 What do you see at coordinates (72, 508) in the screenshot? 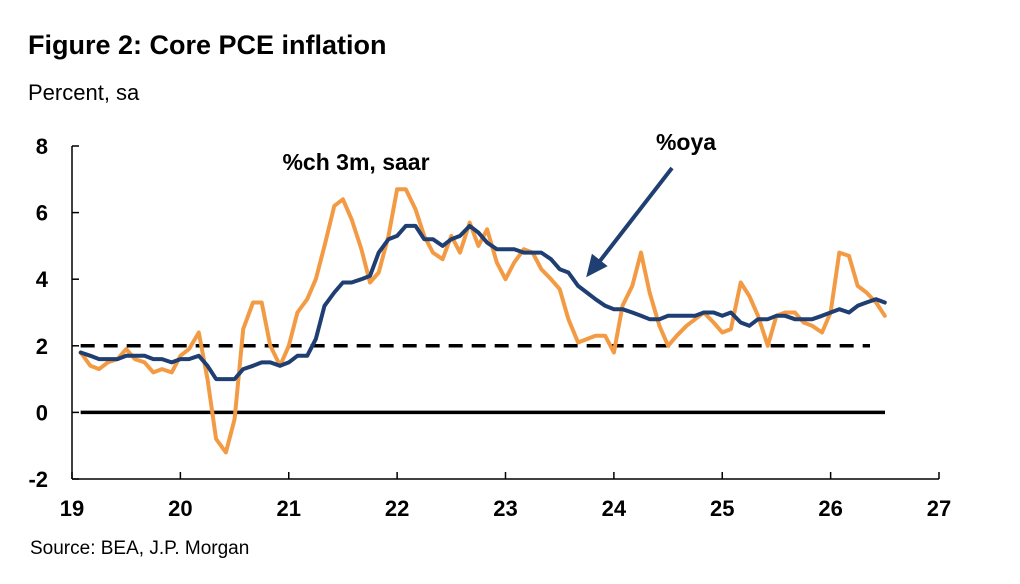
I see `x-tick-label: 19` at bounding box center [72, 508].